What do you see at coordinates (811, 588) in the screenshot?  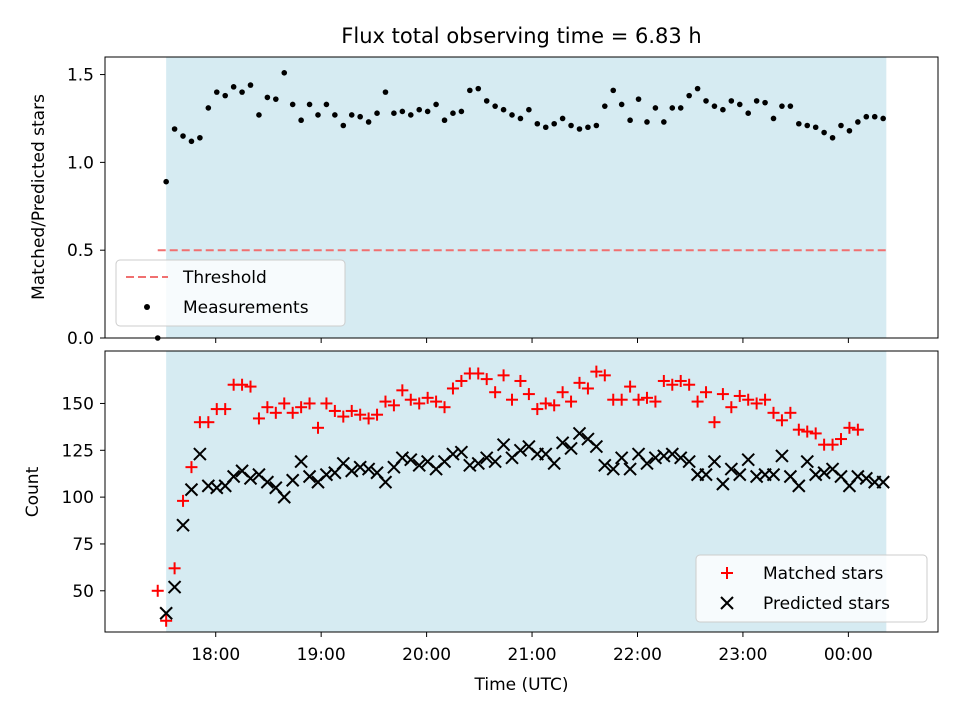 I see `bottom-legend: Matched stars Predicted stars` at bounding box center [811, 588].